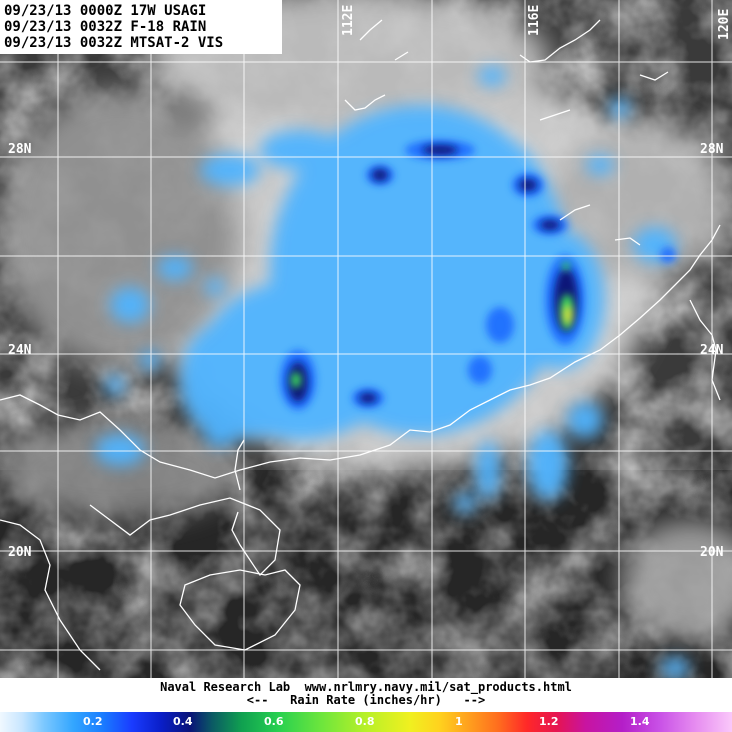 This screenshot has height=732, width=732. What do you see at coordinates (366, 700) in the screenshot?
I see `scale-title: <-- Rain Rate (inches/hr) -->` at bounding box center [366, 700].